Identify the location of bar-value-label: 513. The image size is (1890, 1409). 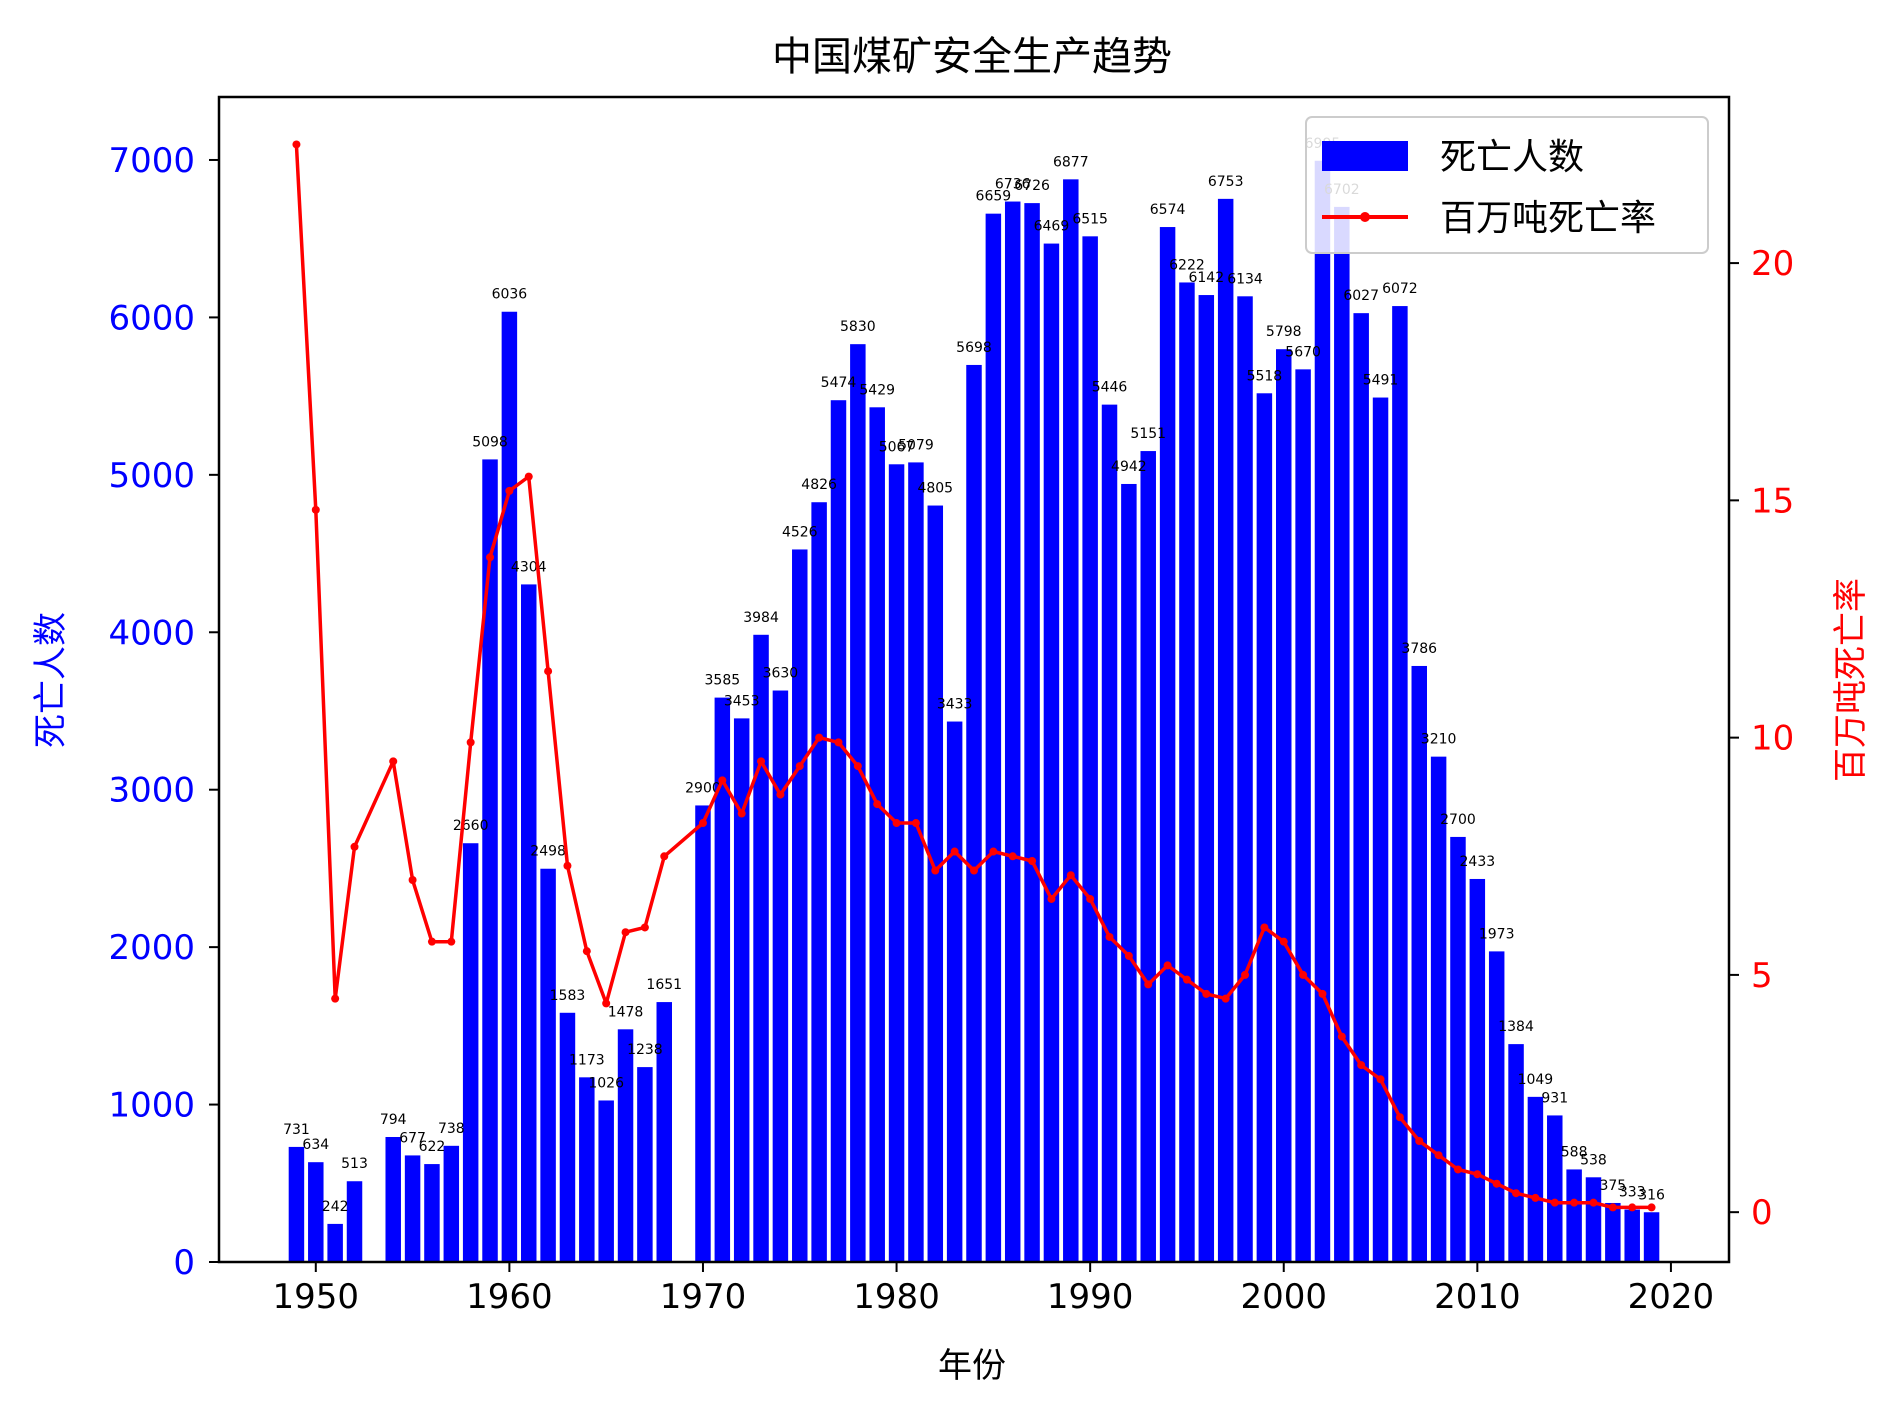
(354, 1164).